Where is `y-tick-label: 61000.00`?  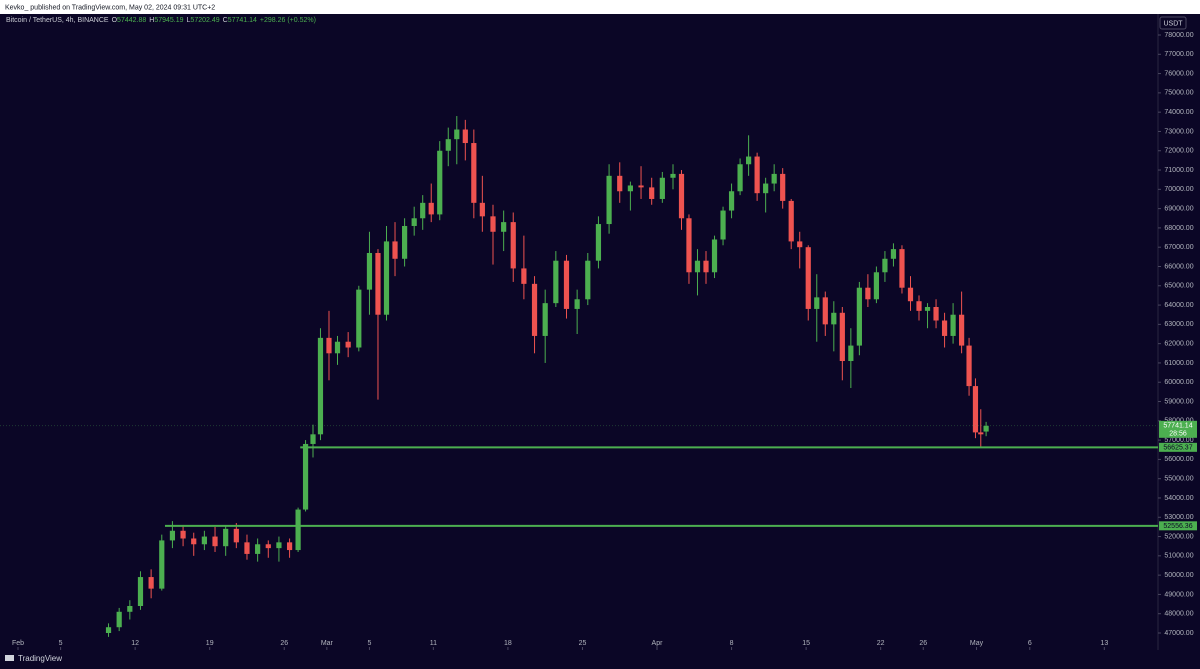 y-tick-label: 61000.00 is located at coordinates (1178, 363).